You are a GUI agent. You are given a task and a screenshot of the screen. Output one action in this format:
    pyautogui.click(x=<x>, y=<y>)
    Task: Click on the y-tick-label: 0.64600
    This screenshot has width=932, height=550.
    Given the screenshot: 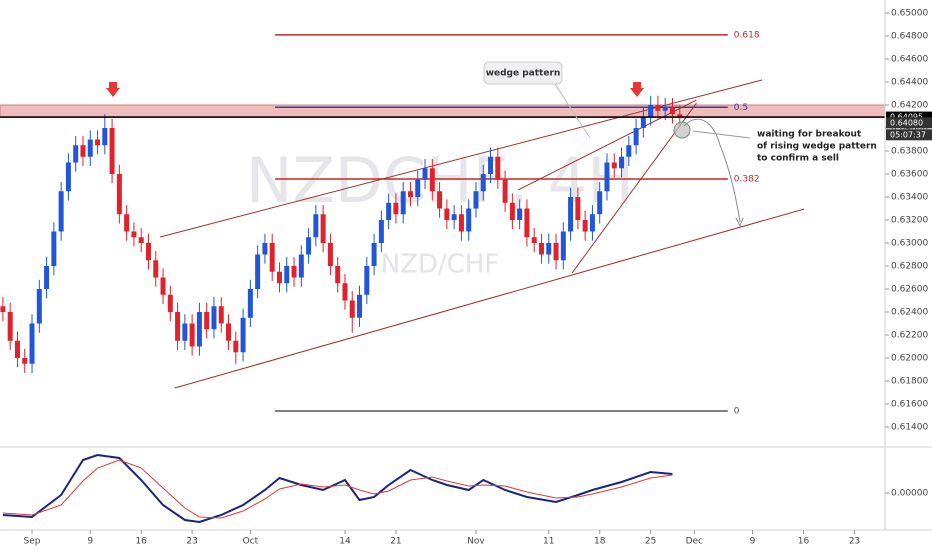 What is the action you would take?
    pyautogui.click(x=909, y=60)
    